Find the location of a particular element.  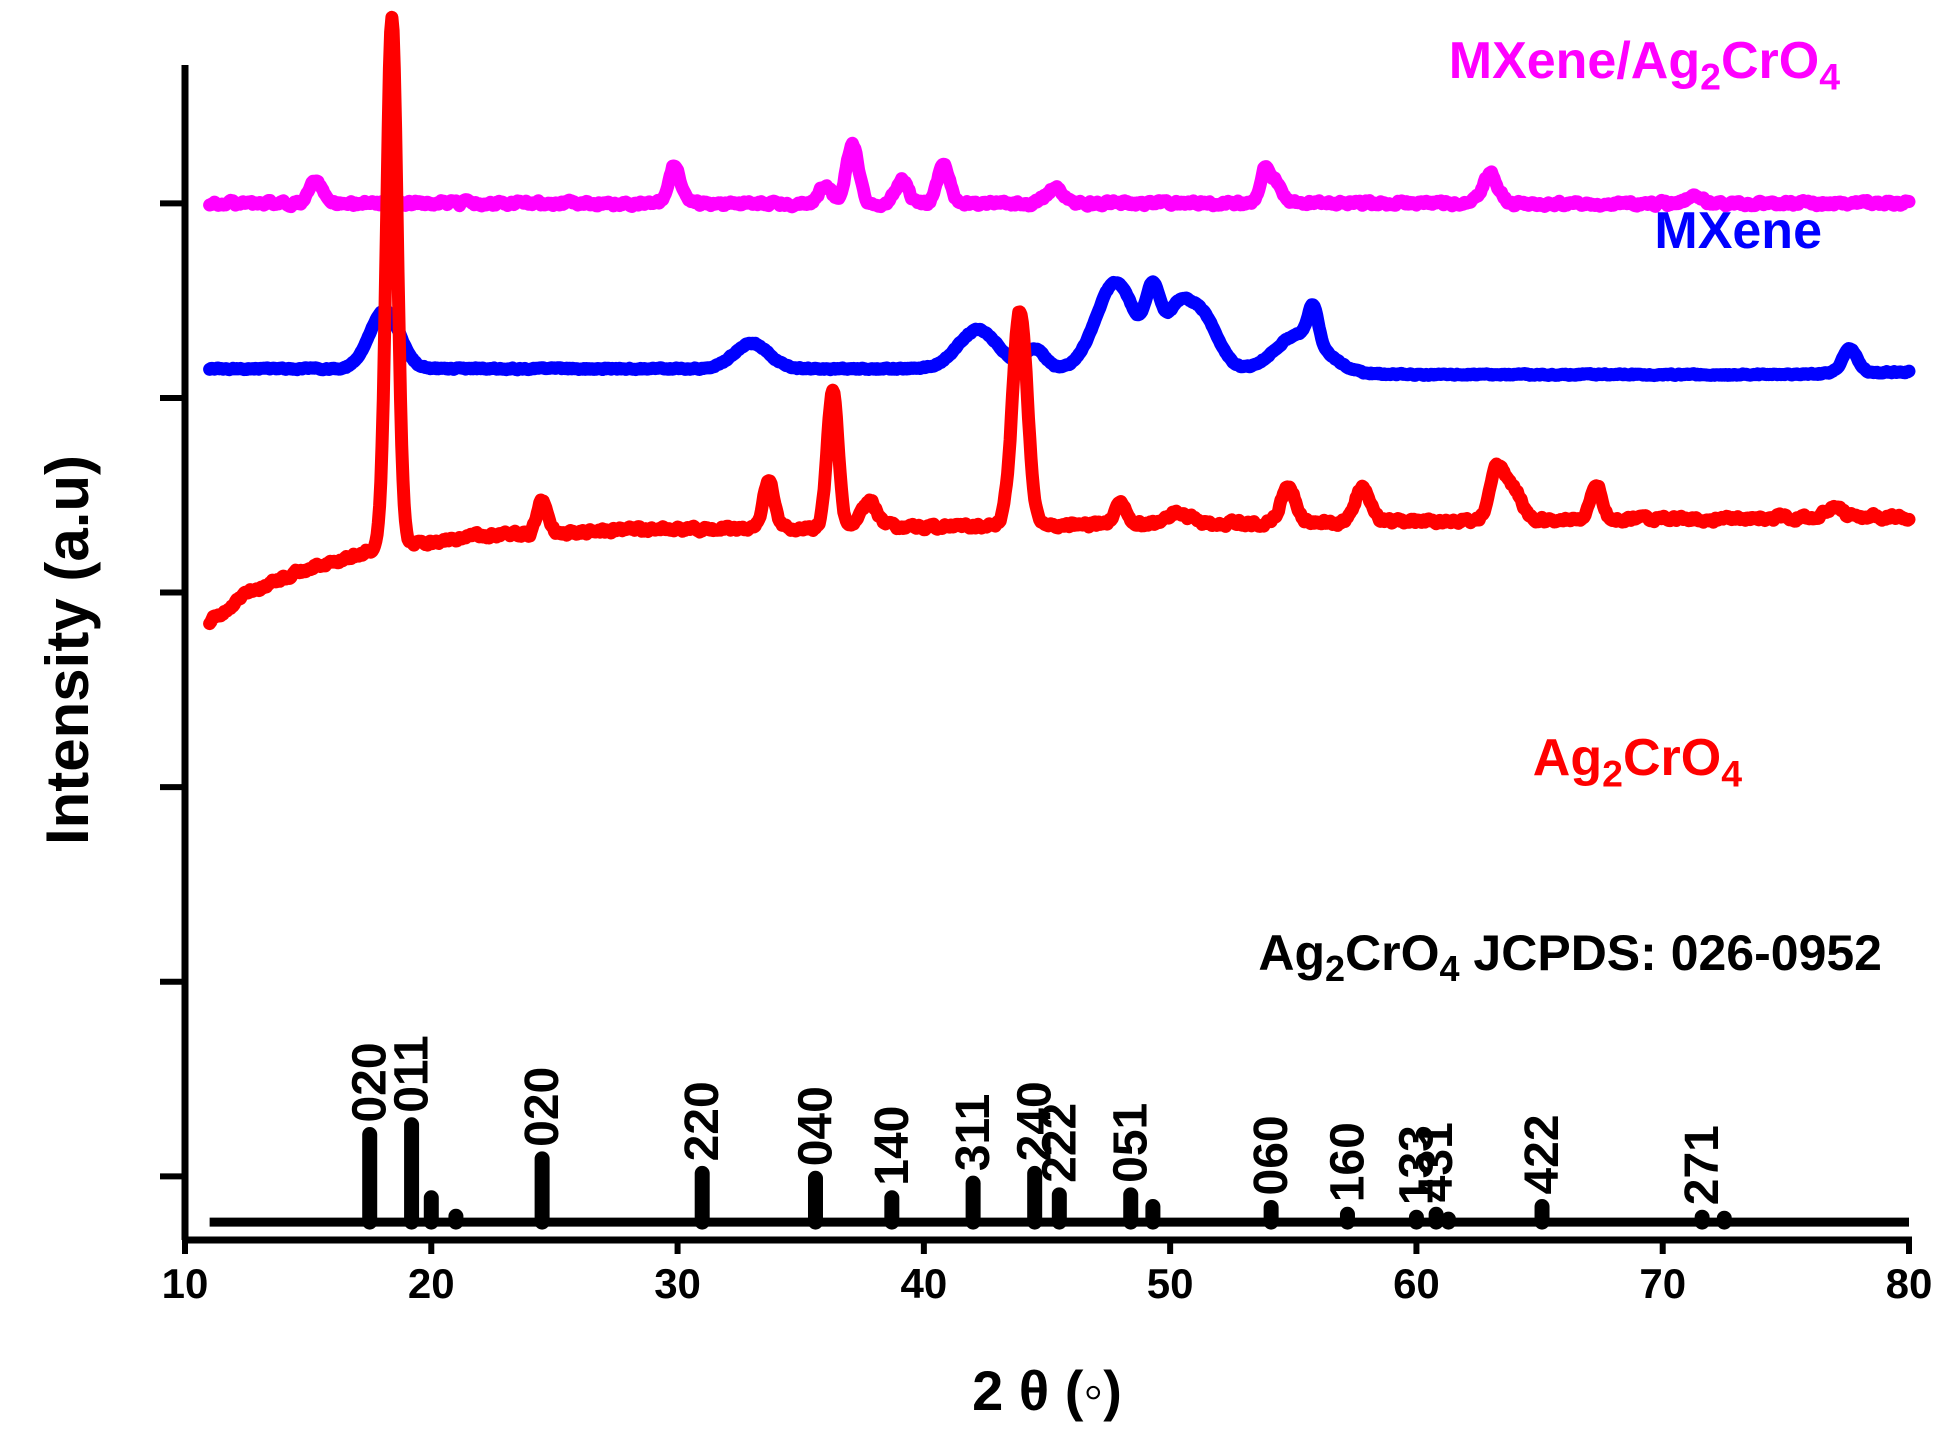

hkl-label: 051 is located at coordinates (1131, 1143).